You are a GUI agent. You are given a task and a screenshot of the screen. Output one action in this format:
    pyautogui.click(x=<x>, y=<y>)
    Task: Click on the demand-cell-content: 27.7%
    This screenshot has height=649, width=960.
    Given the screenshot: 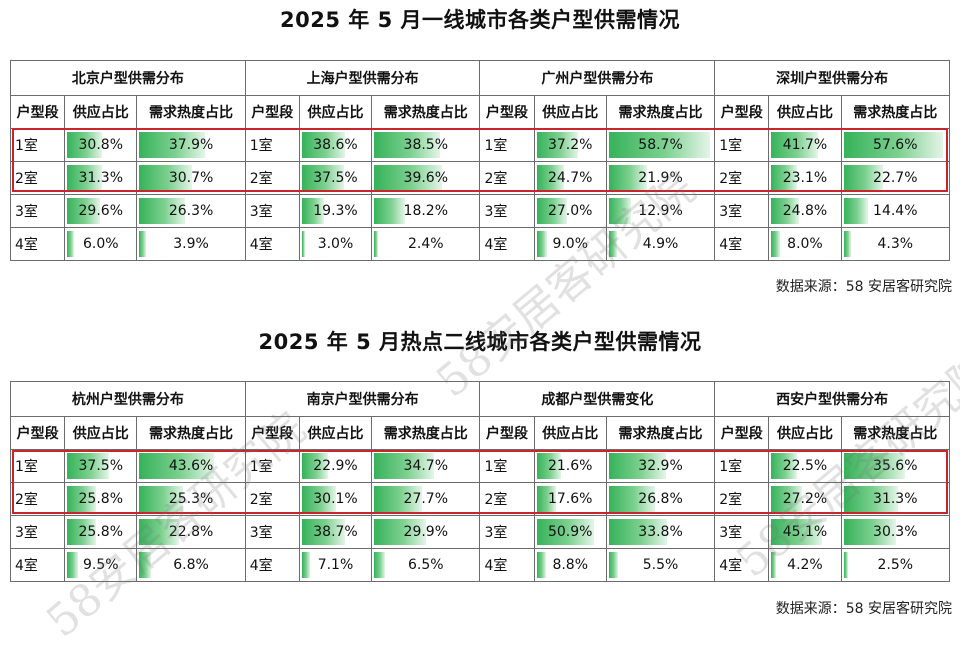 What is the action you would take?
    pyautogui.click(x=426, y=499)
    